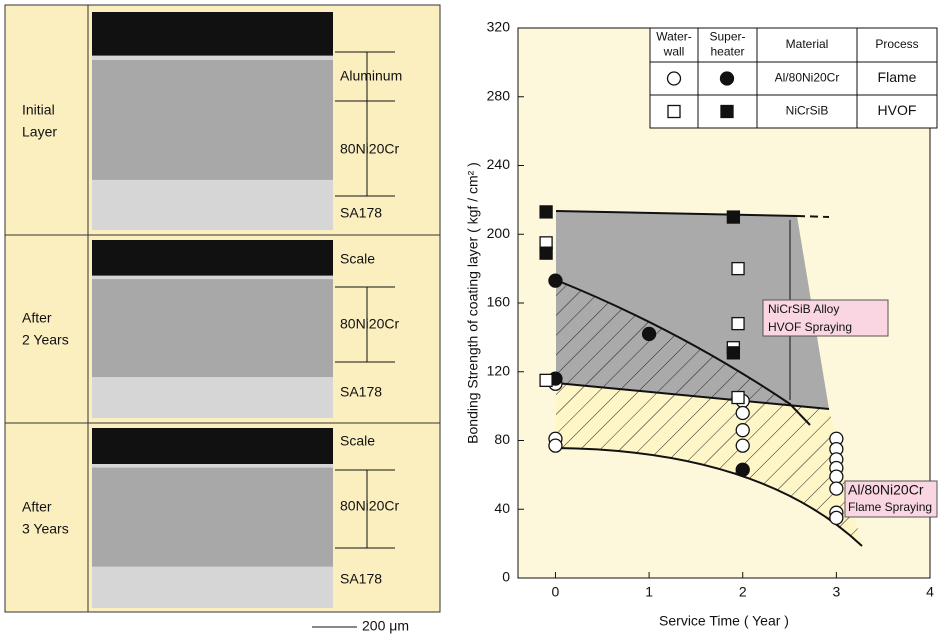  What do you see at coordinates (727, 52) in the screenshot?
I see `legend-header: heater` at bounding box center [727, 52].